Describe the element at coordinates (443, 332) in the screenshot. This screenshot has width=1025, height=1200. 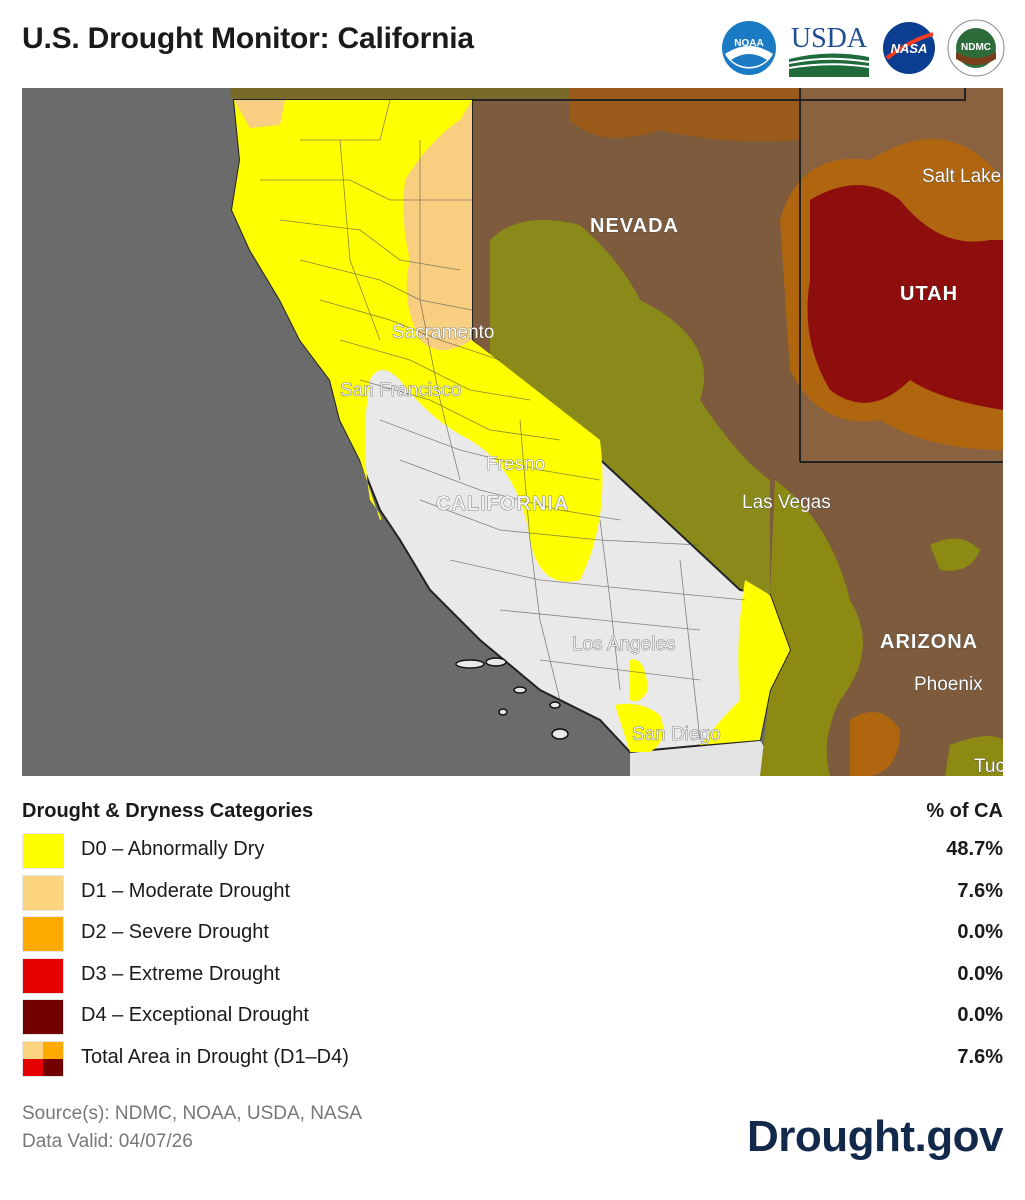
I see `label-sacramento: Sacramento` at that location.